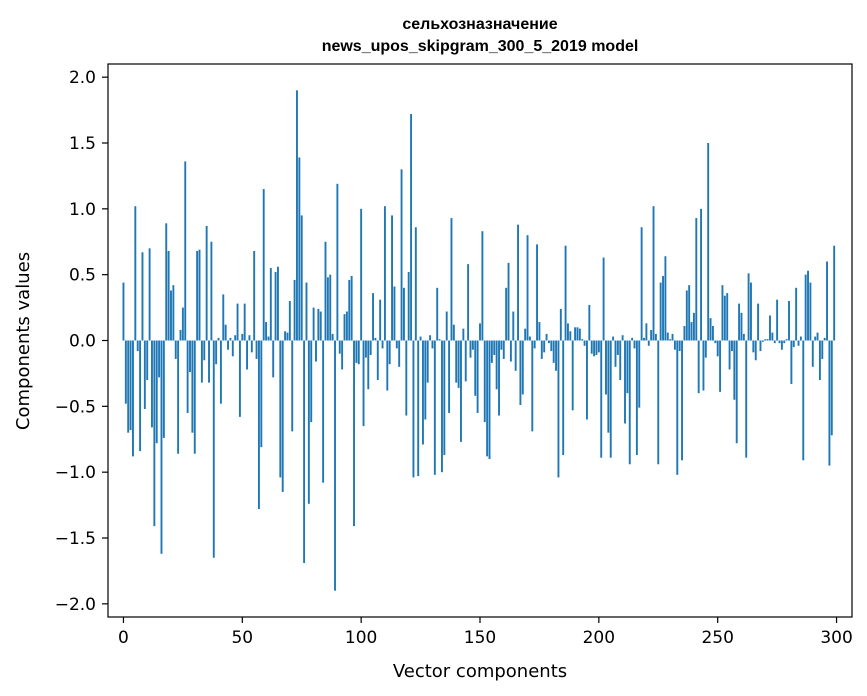  Describe the element at coordinates (485, 632) in the screenshot. I see `x-axis: 0 50 100 150 200 250 300` at that location.